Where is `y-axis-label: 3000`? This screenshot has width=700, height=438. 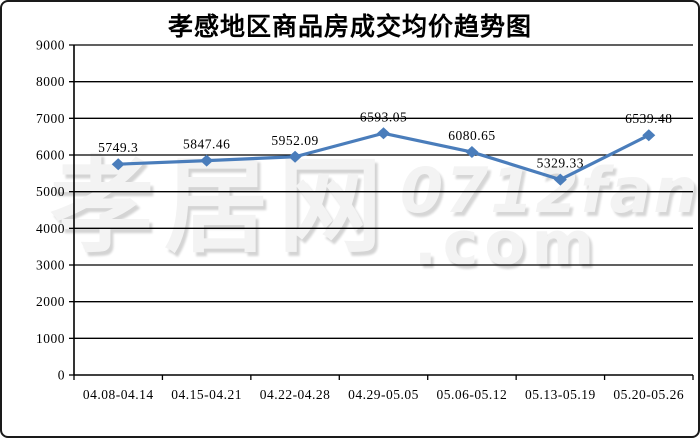 y-axis-label: 3000 is located at coordinates (50, 265).